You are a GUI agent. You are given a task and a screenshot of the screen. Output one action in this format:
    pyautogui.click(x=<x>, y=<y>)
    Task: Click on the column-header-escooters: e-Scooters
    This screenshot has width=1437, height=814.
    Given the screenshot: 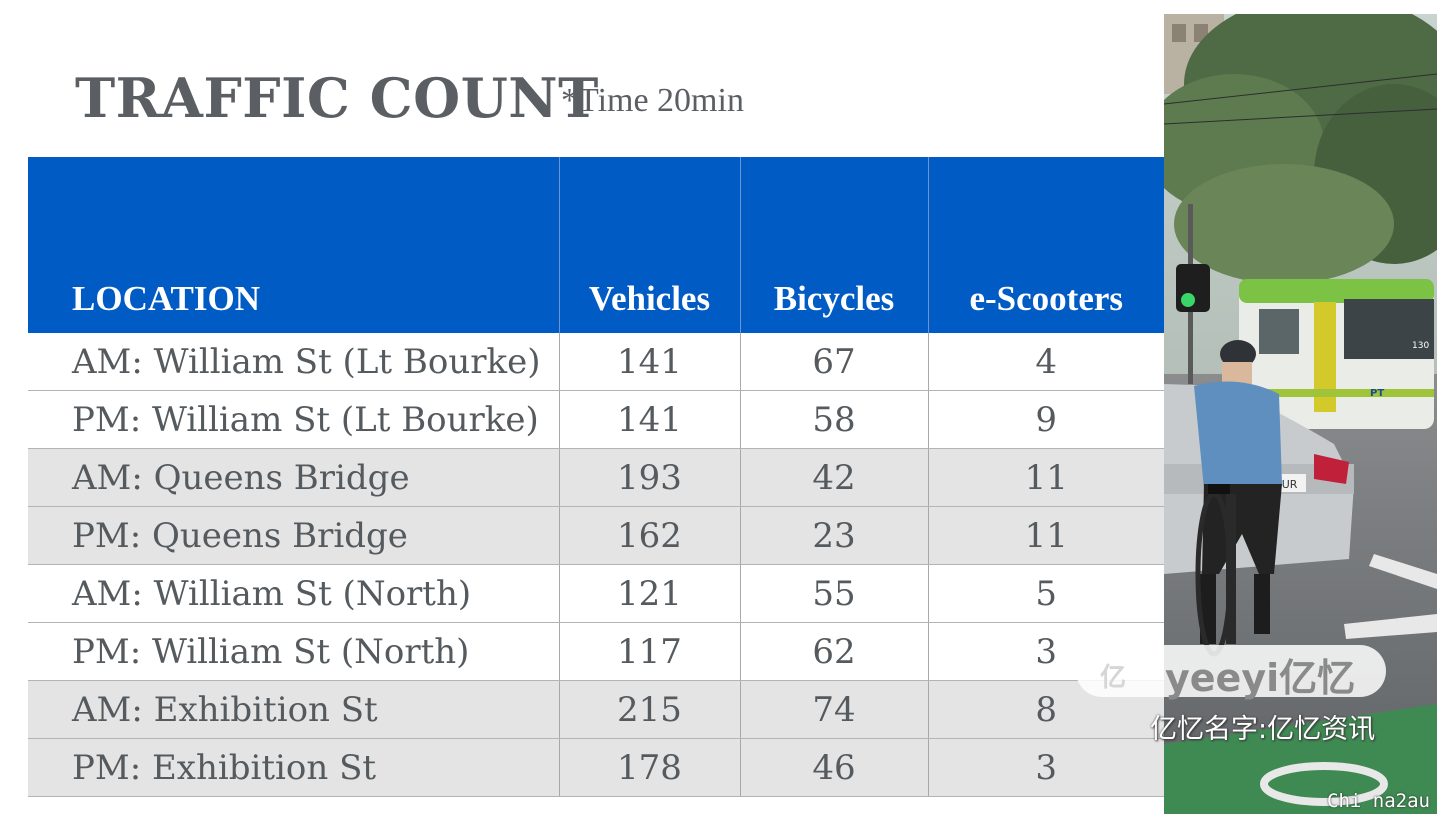 What is the action you would take?
    pyautogui.click(x=1046, y=245)
    